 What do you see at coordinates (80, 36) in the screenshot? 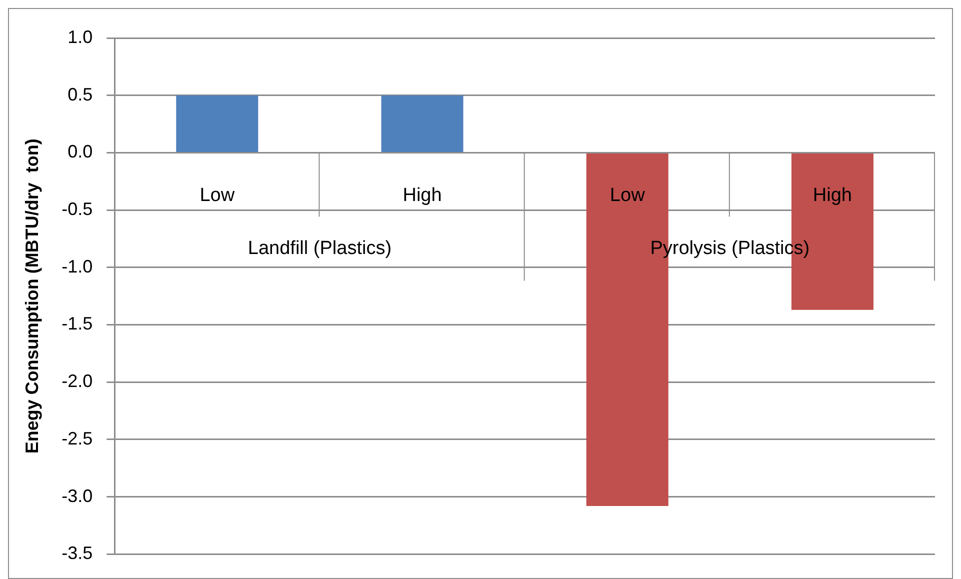
I see `y-tick-label: 1.0` at bounding box center [80, 36].